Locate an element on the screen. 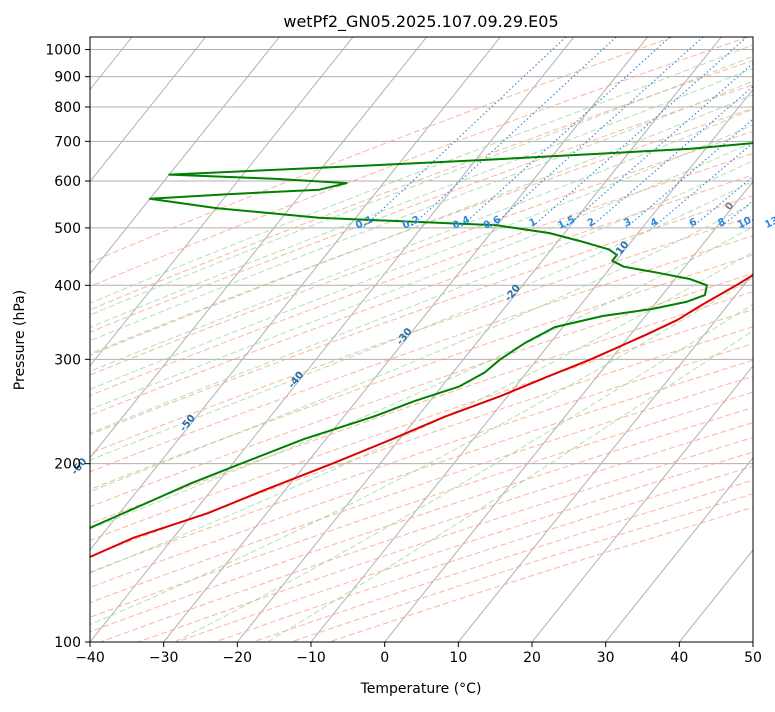  x-tick-label: 10 is located at coordinates (458, 658).